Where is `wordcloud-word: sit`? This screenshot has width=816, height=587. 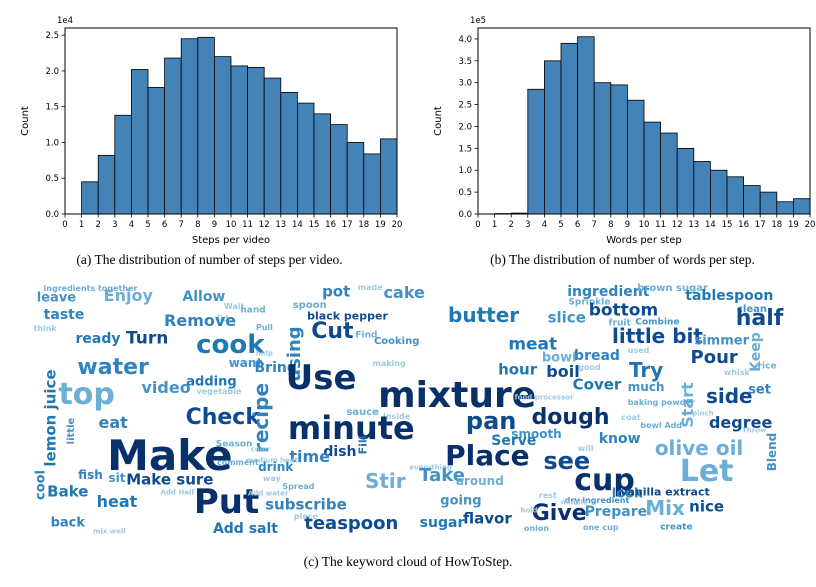
wordcloud-word: sit is located at coordinates (117, 477).